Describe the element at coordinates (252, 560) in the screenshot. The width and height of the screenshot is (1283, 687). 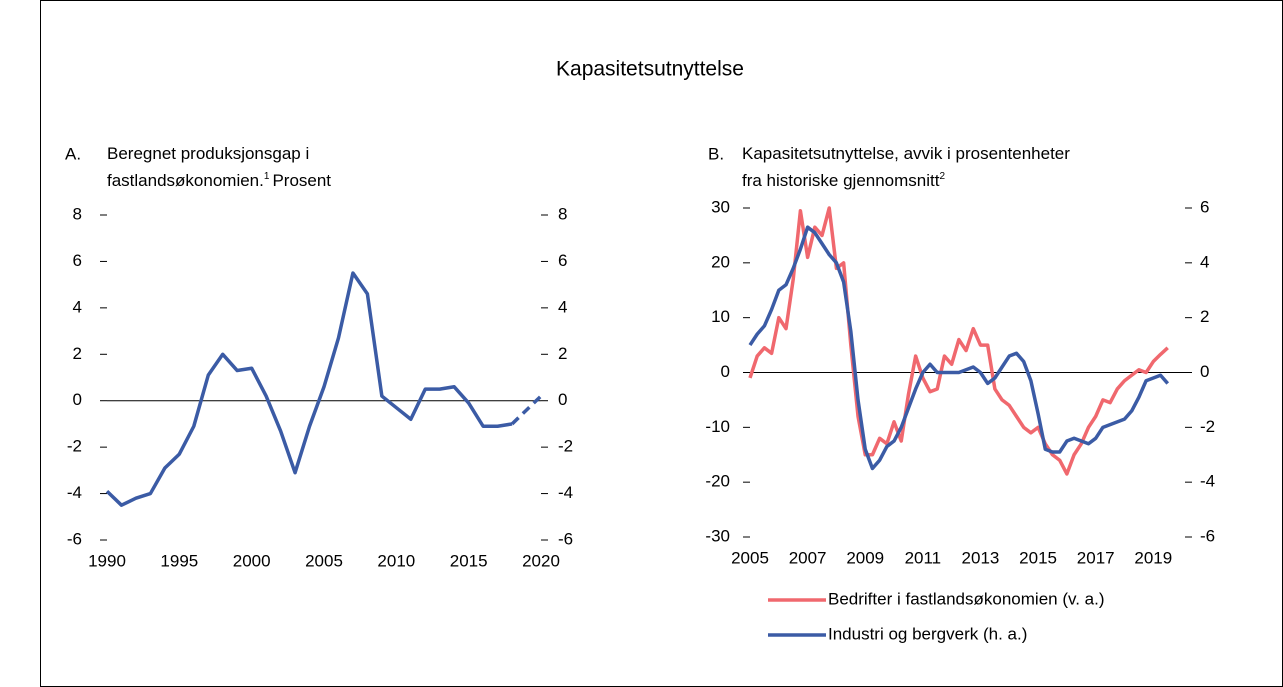
I see `x-tick-label: 2000` at that location.